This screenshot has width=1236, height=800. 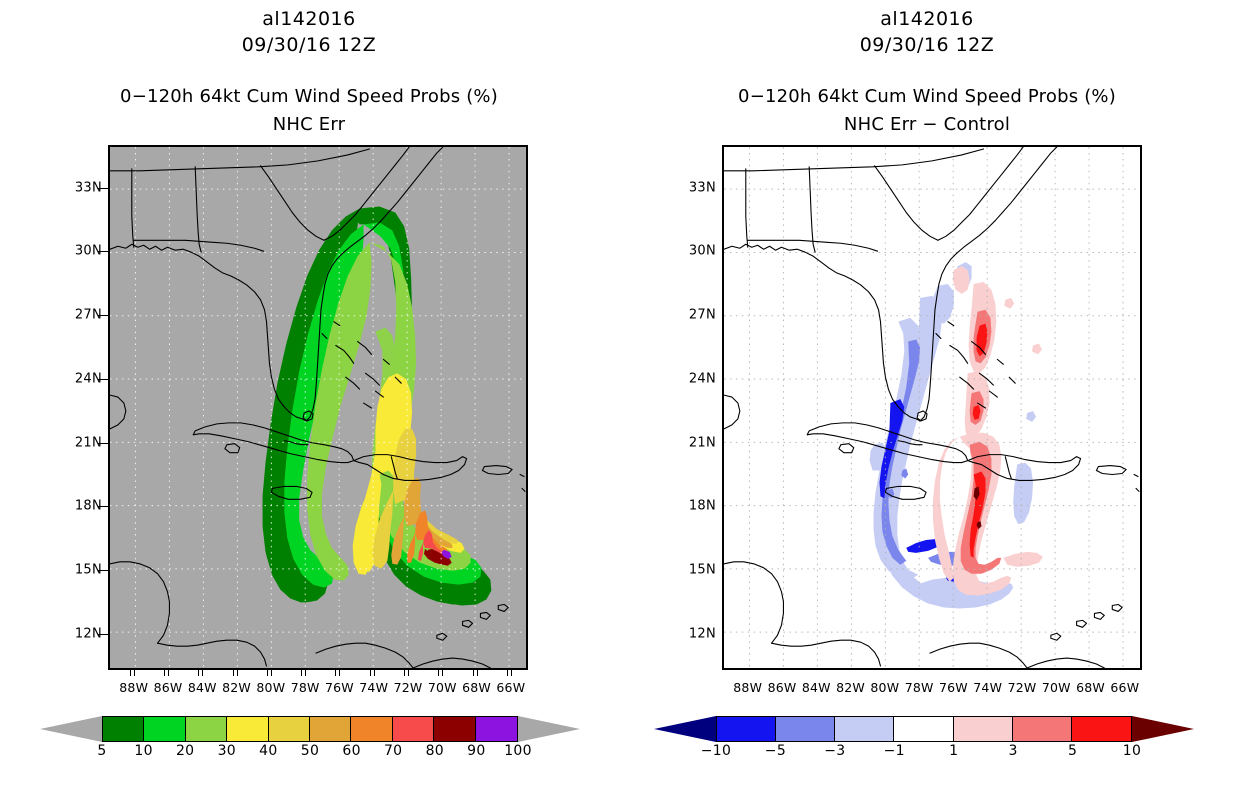 What do you see at coordinates (716, 751) in the screenshot?
I see `colorbar-tick-label: −10` at bounding box center [716, 751].